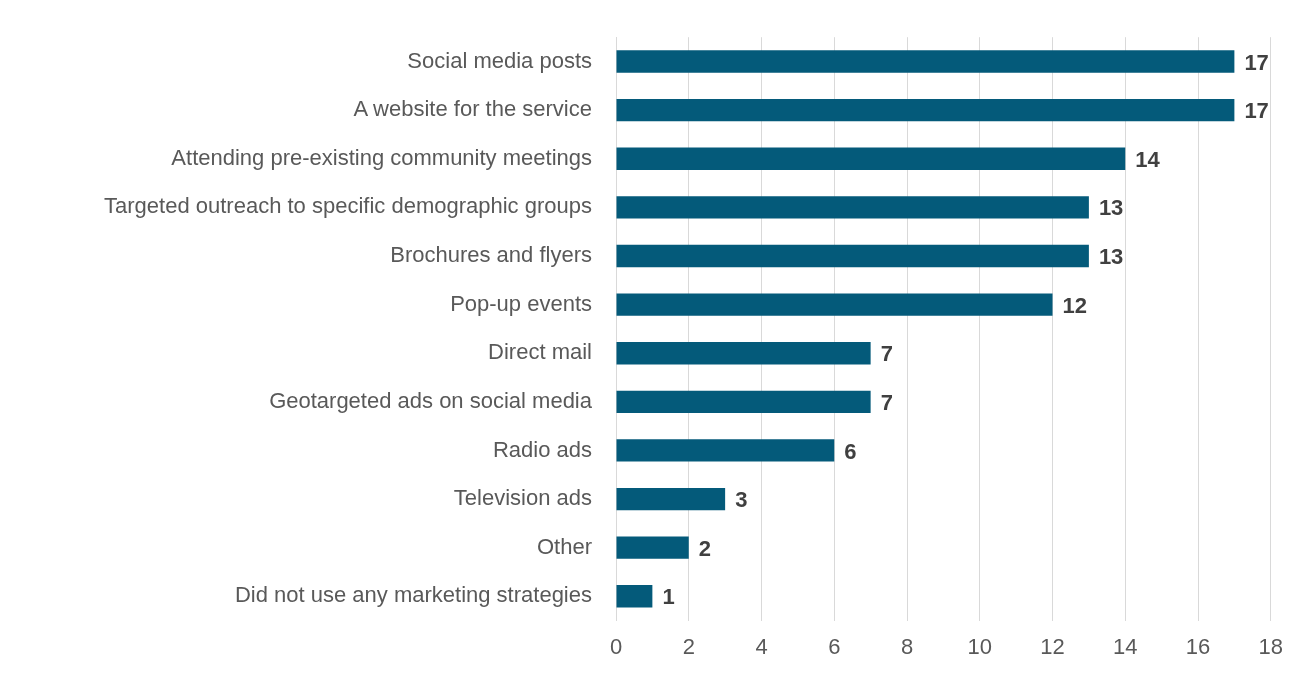  What do you see at coordinates (521, 303) in the screenshot?
I see `y-tick-label: Pop-up events` at bounding box center [521, 303].